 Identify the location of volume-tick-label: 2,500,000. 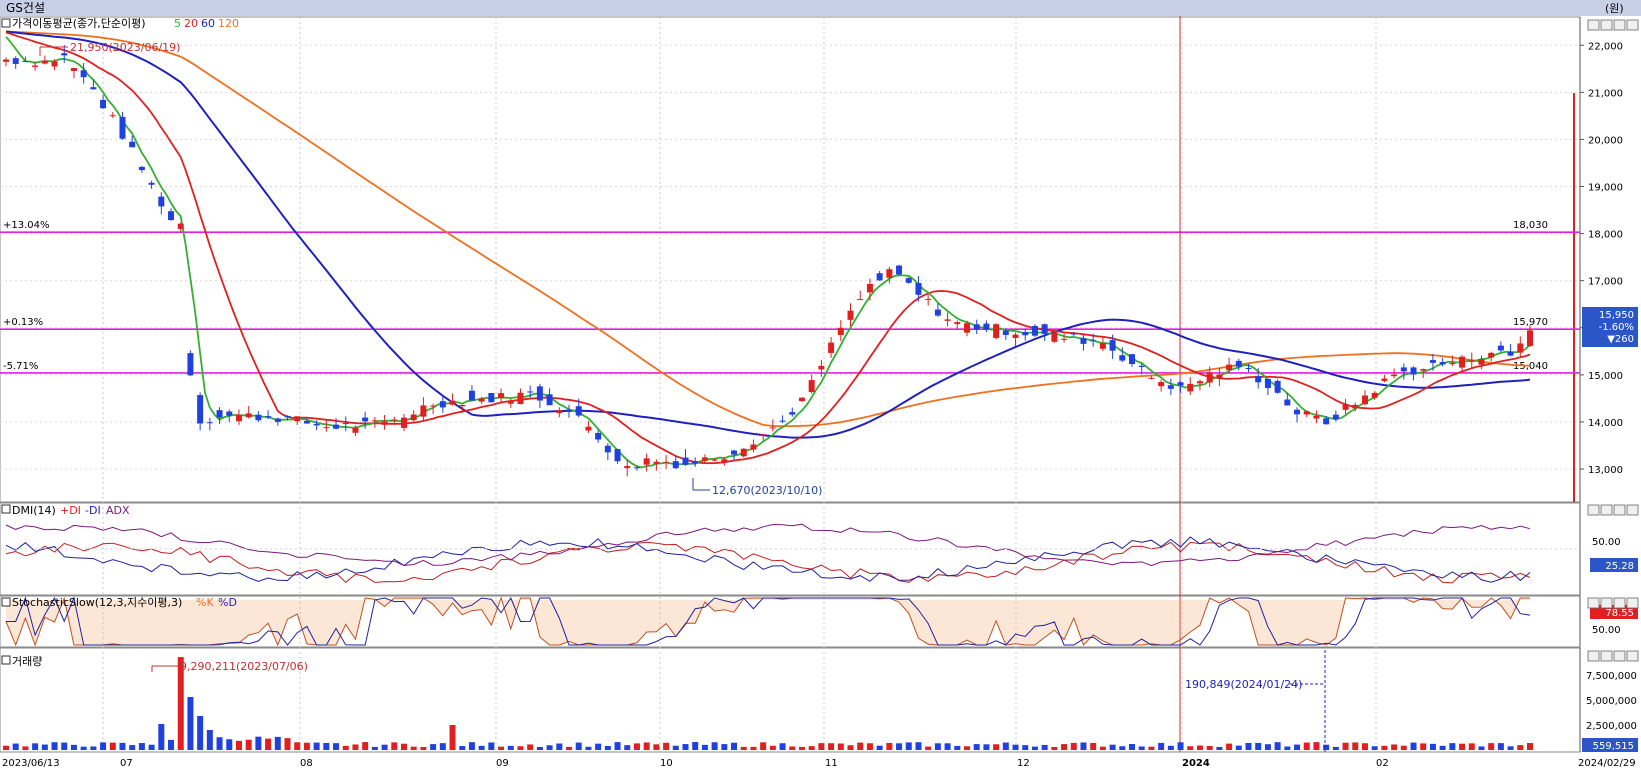
(1611, 726).